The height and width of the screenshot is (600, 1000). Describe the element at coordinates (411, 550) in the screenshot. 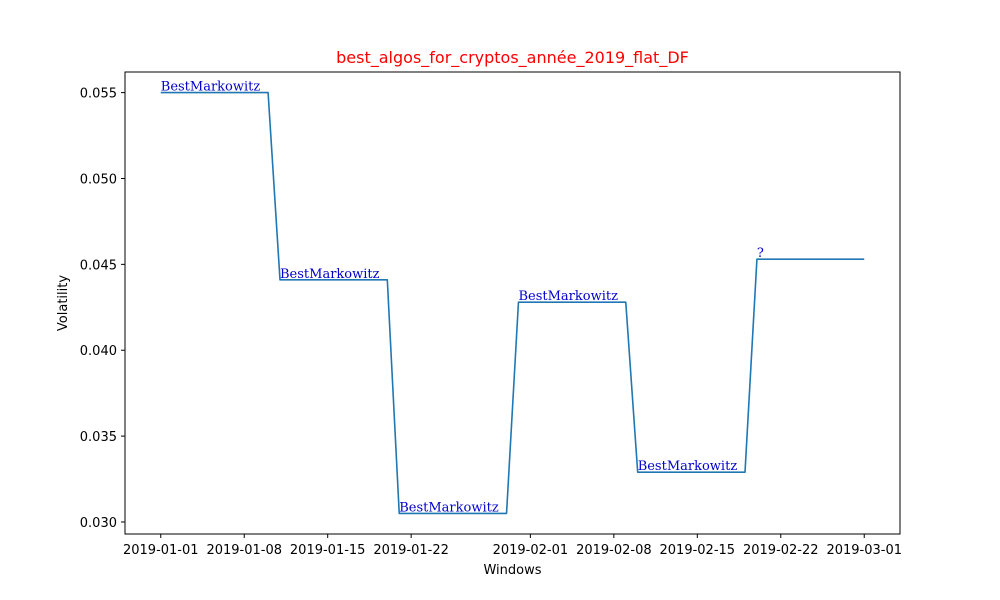

I see `x-tick-label: 2019-01-22` at that location.